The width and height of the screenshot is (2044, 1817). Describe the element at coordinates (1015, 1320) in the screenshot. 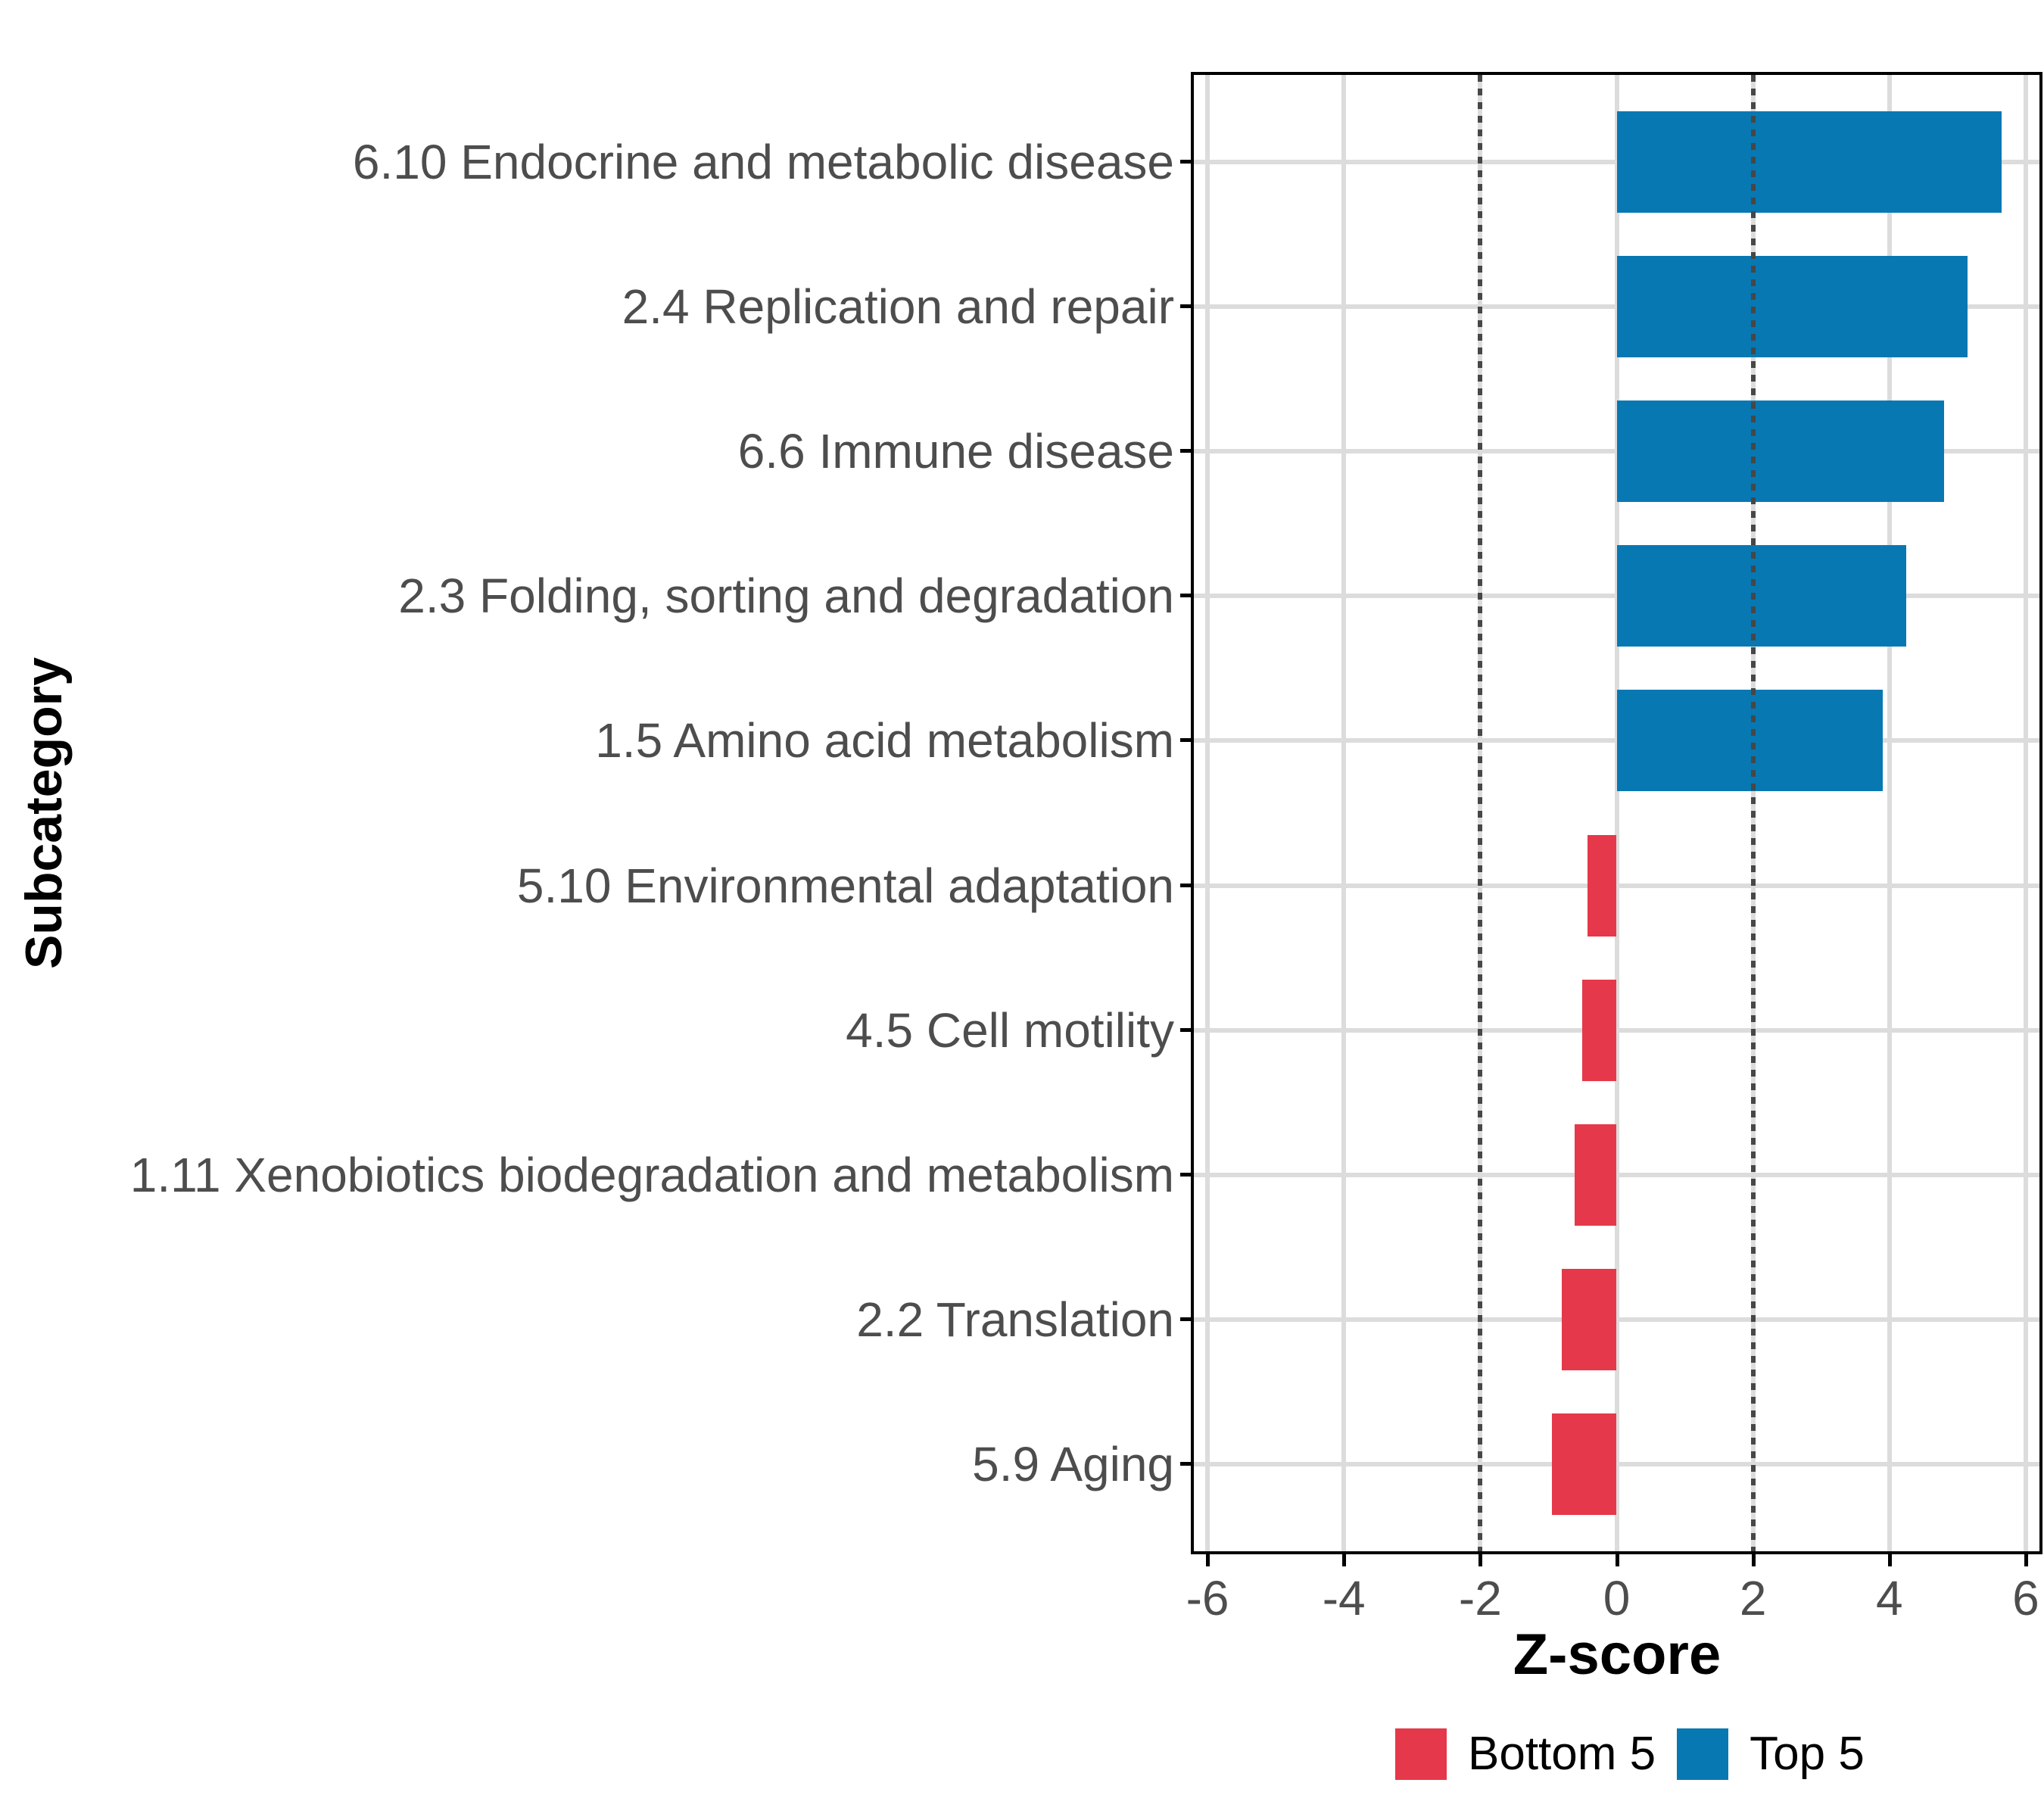

I see `y-axis-category-label: 2.2 Translation` at that location.